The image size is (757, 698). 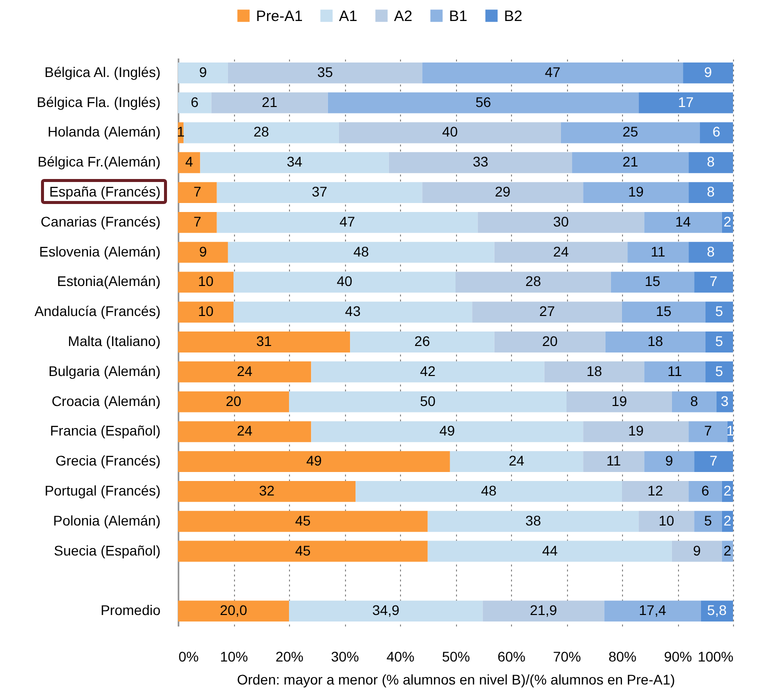 What do you see at coordinates (428, 400) in the screenshot?
I see `data-label: 50` at bounding box center [428, 400].